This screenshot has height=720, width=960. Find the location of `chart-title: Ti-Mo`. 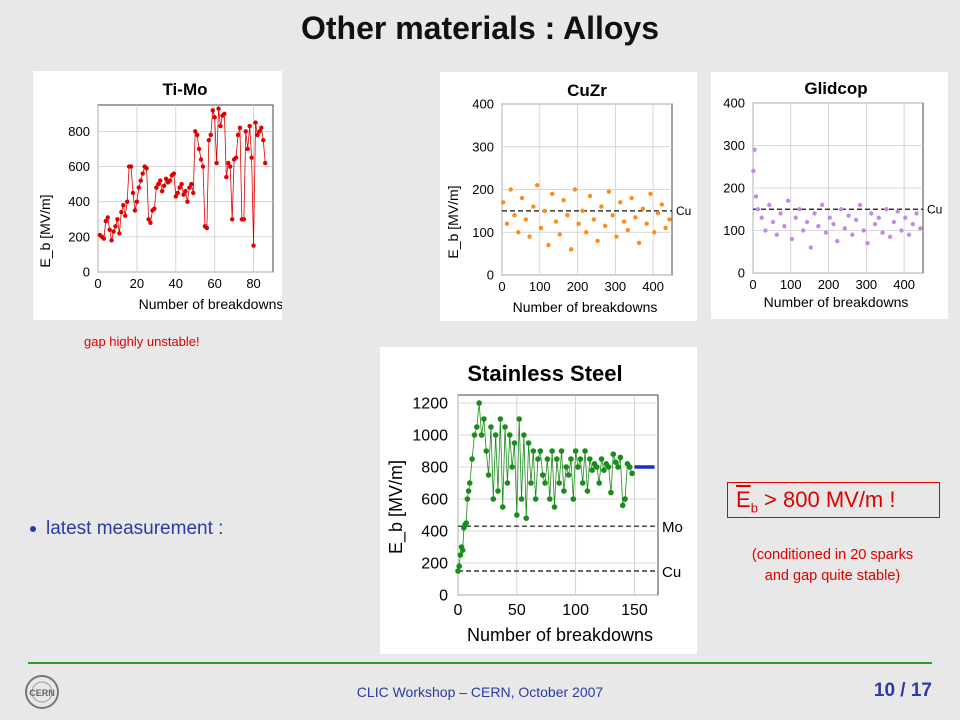

chart-title: Ti-Mo is located at coordinates (184, 89).